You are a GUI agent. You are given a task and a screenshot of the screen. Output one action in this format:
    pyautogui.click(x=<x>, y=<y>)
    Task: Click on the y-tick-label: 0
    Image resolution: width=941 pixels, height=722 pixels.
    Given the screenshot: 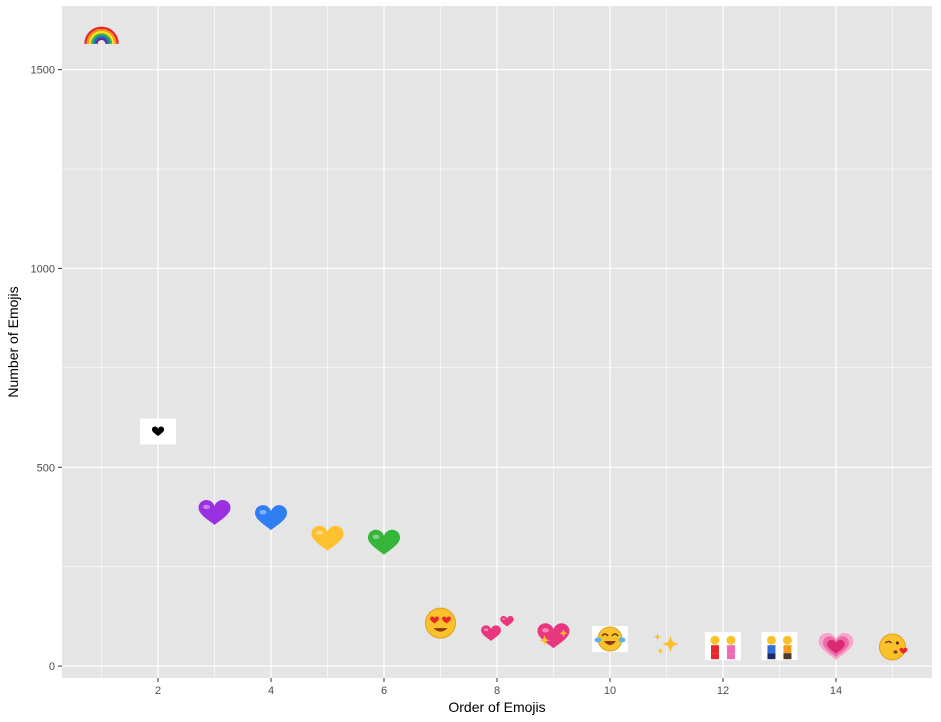 What is the action you would take?
    pyautogui.click(x=52, y=667)
    